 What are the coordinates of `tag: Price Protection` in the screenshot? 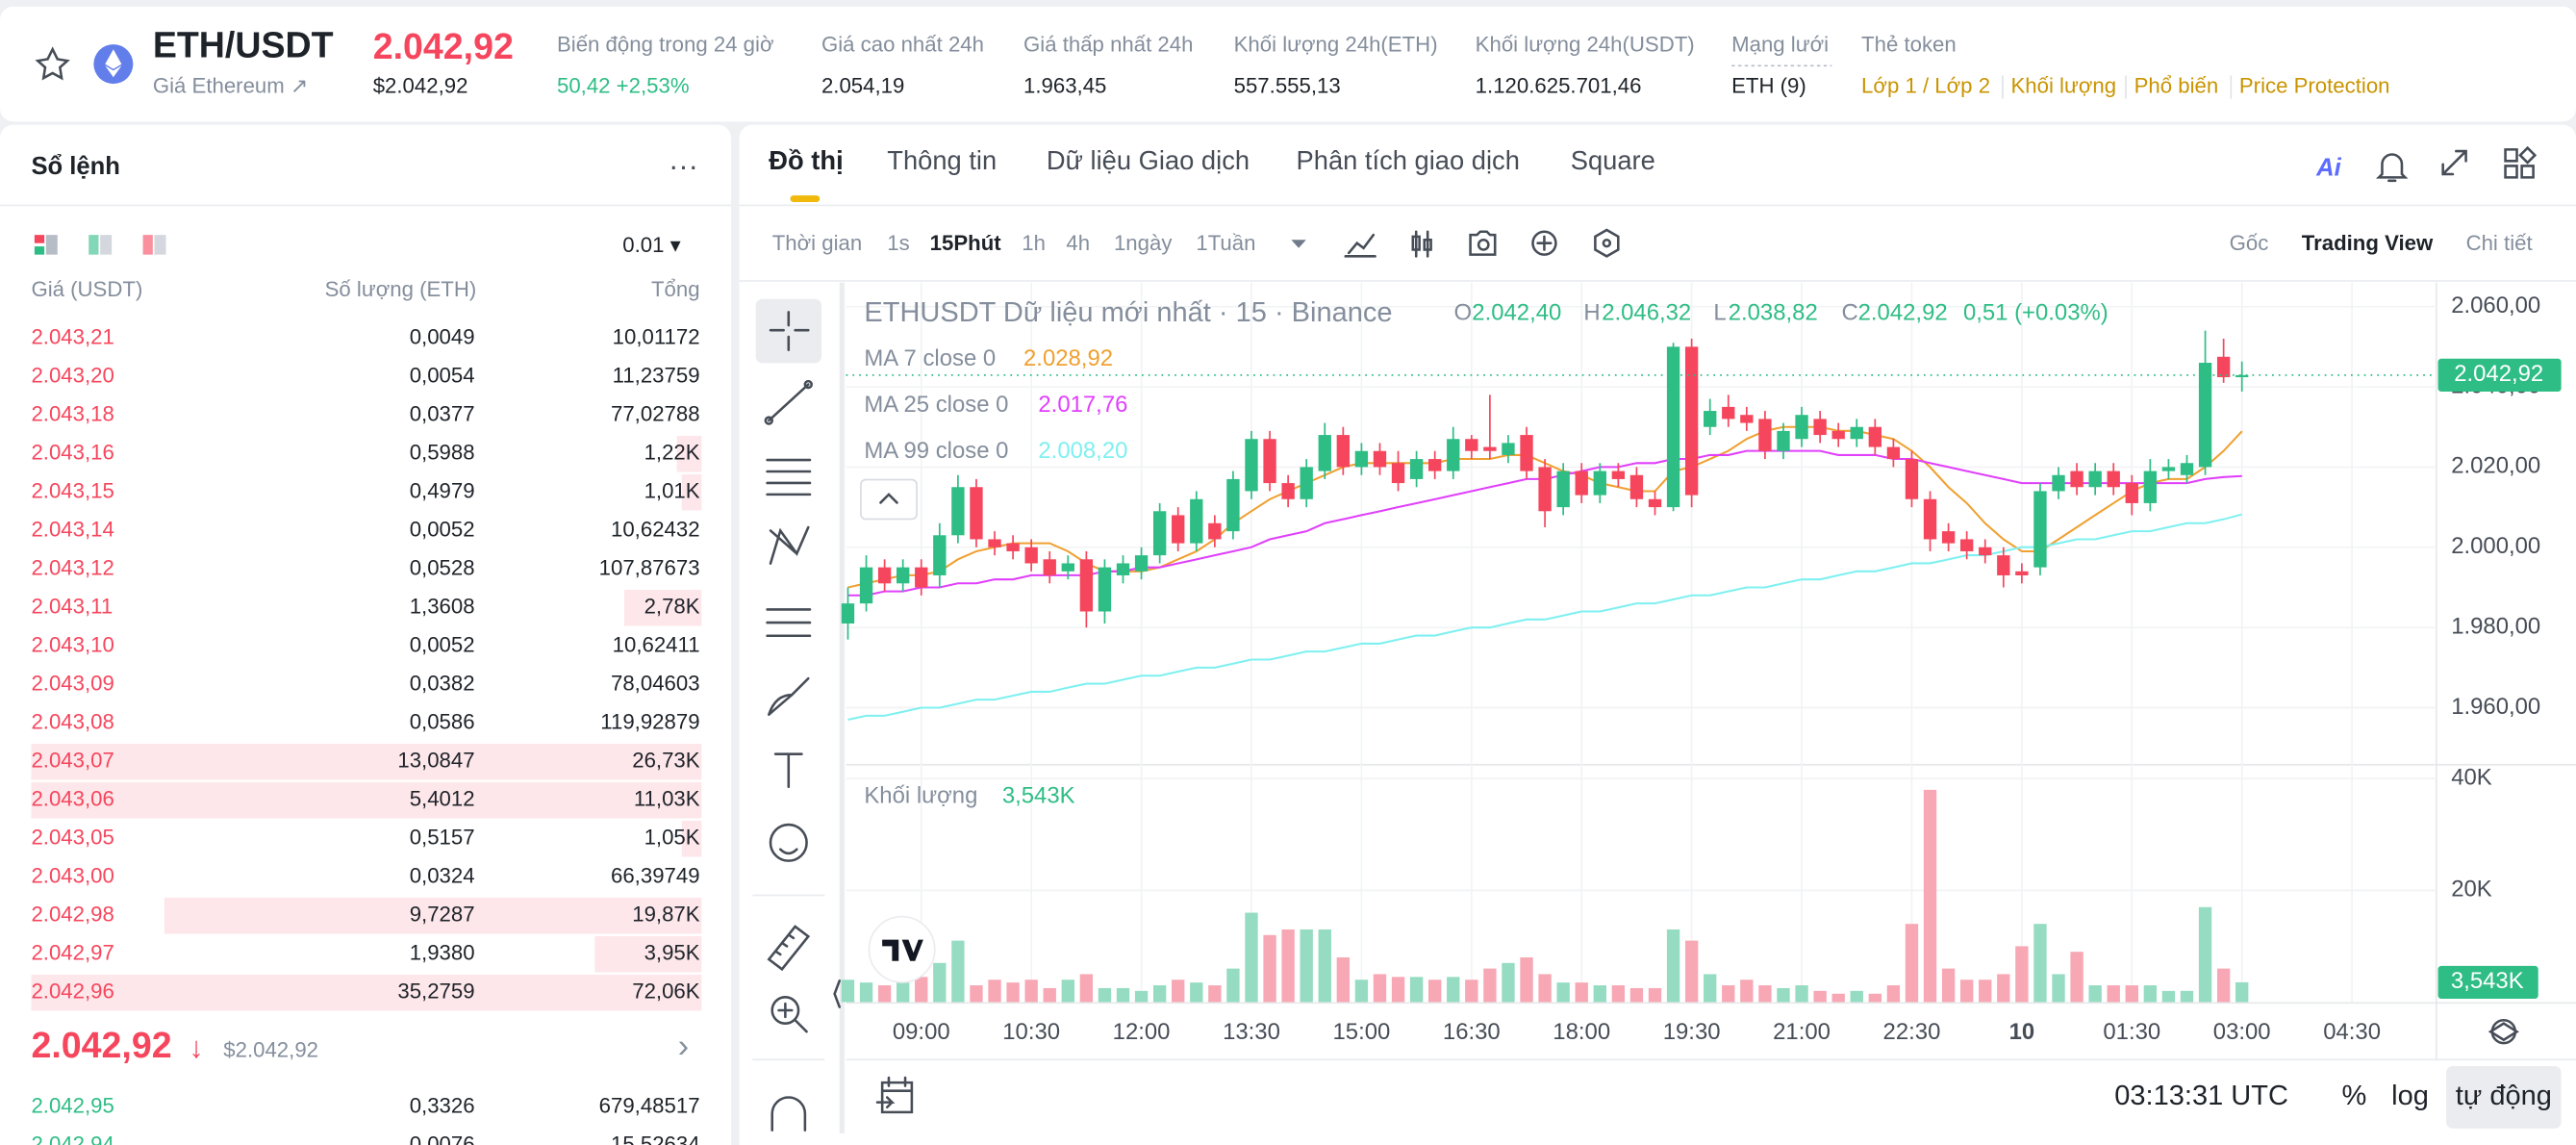 It's located at (2314, 85).